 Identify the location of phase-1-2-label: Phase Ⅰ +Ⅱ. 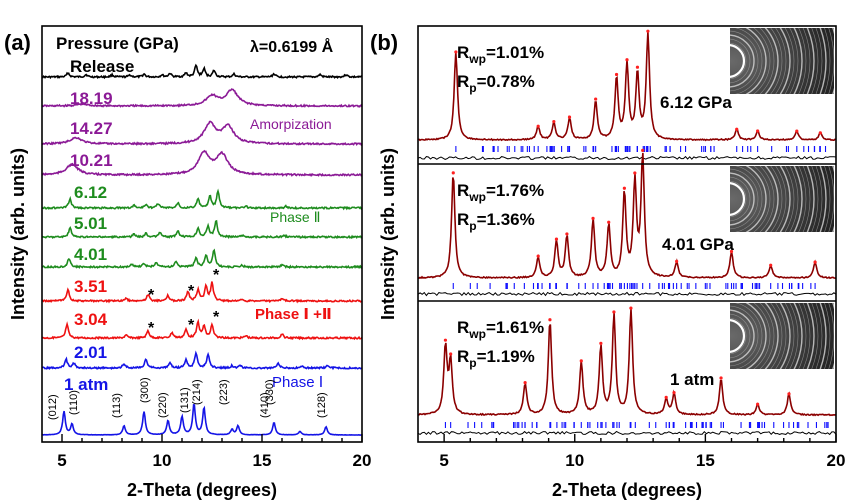
(293, 314).